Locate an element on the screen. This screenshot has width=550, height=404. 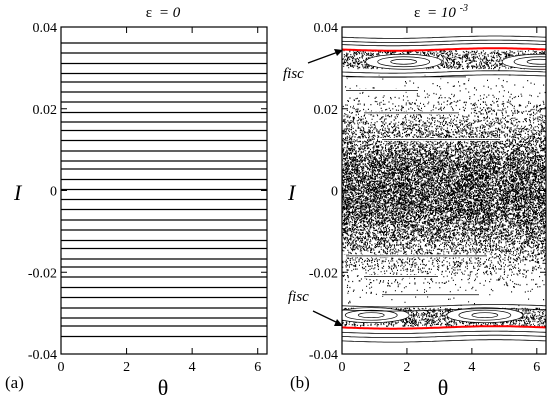
panel-b-ytick-label: 0.02 is located at coordinates (326, 110).